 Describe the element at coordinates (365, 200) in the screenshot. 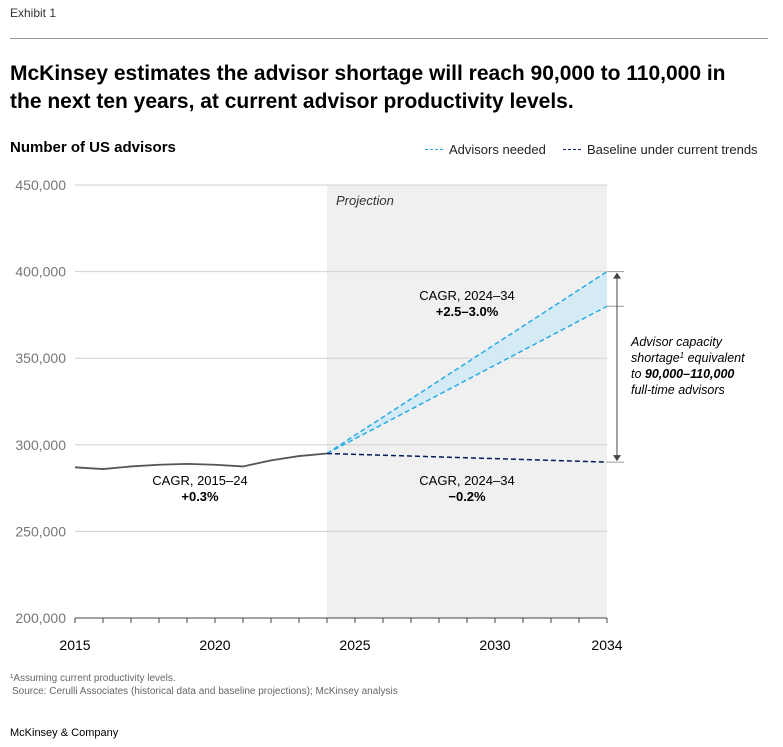

I see `projection-label: Projection` at that location.